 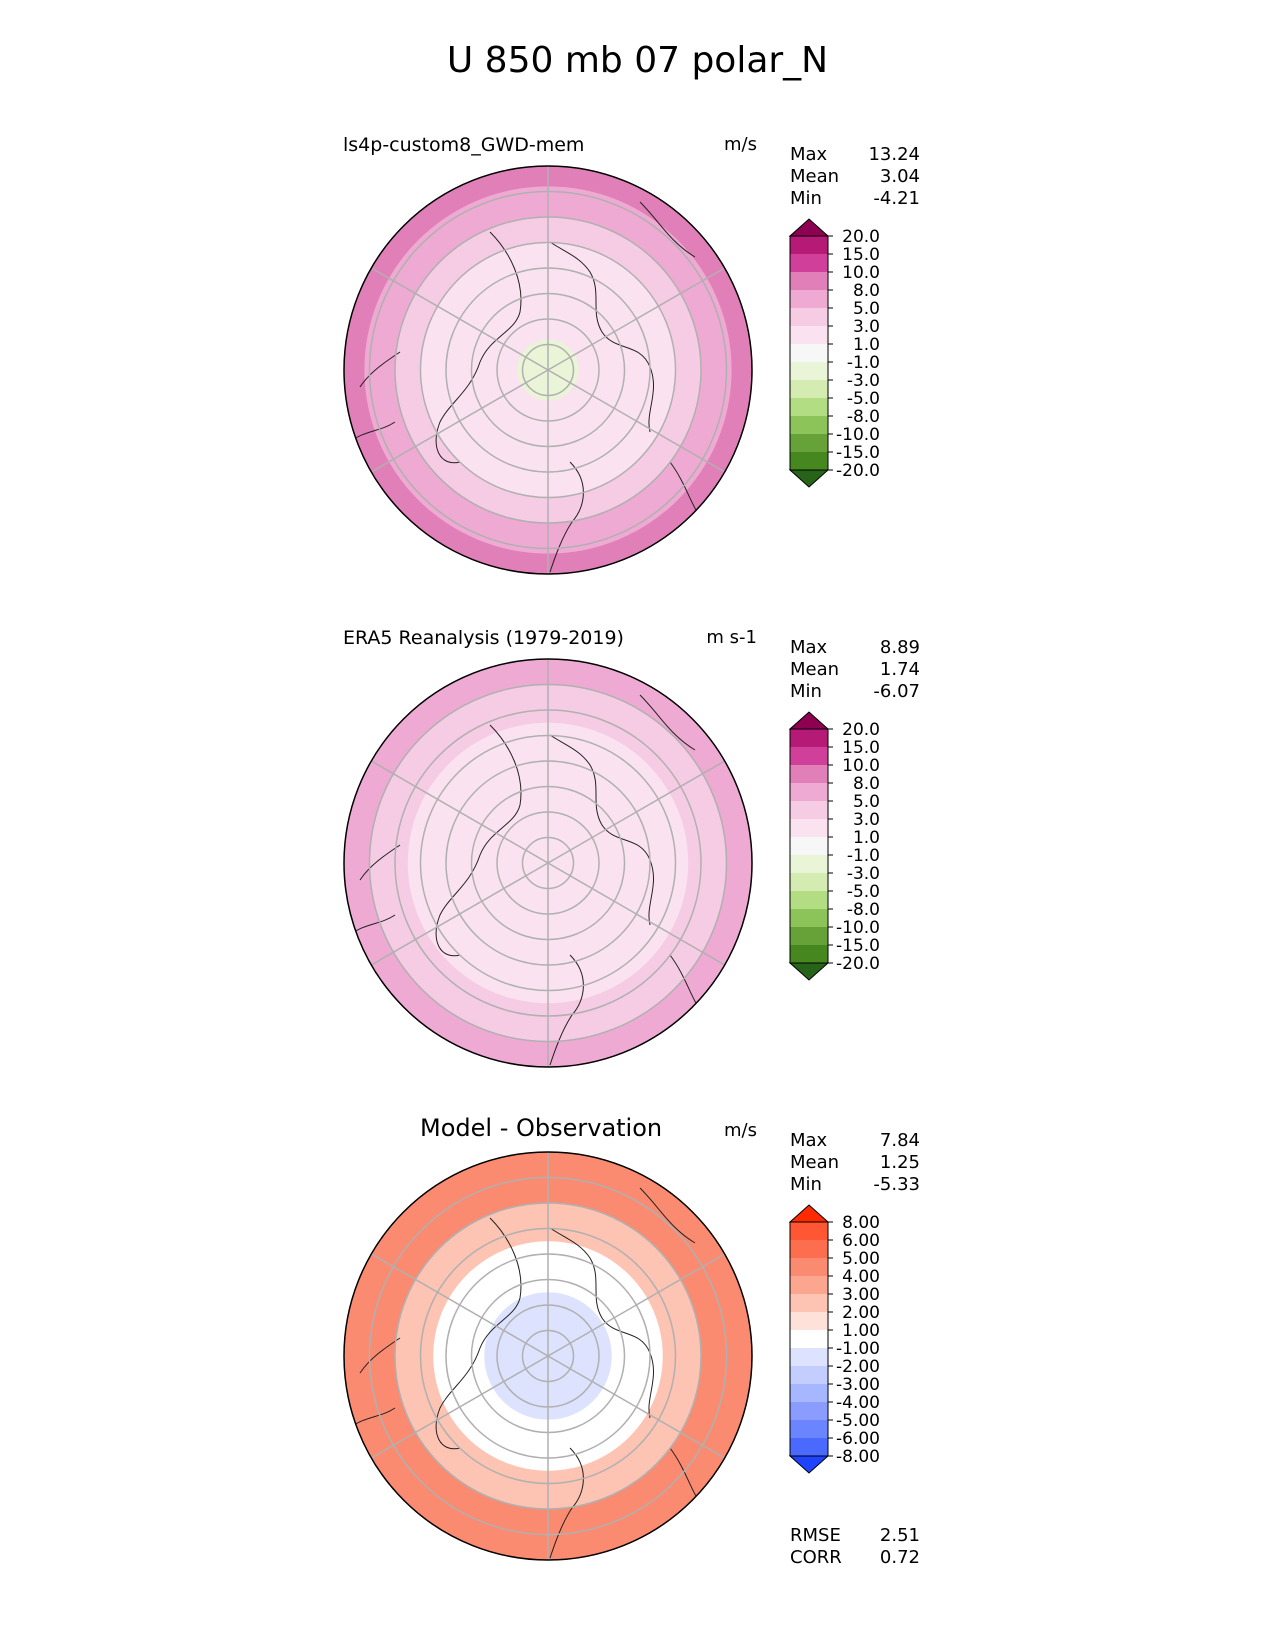 I want to click on colorbar-tick-label: 3.00, so click(x=861, y=1295).